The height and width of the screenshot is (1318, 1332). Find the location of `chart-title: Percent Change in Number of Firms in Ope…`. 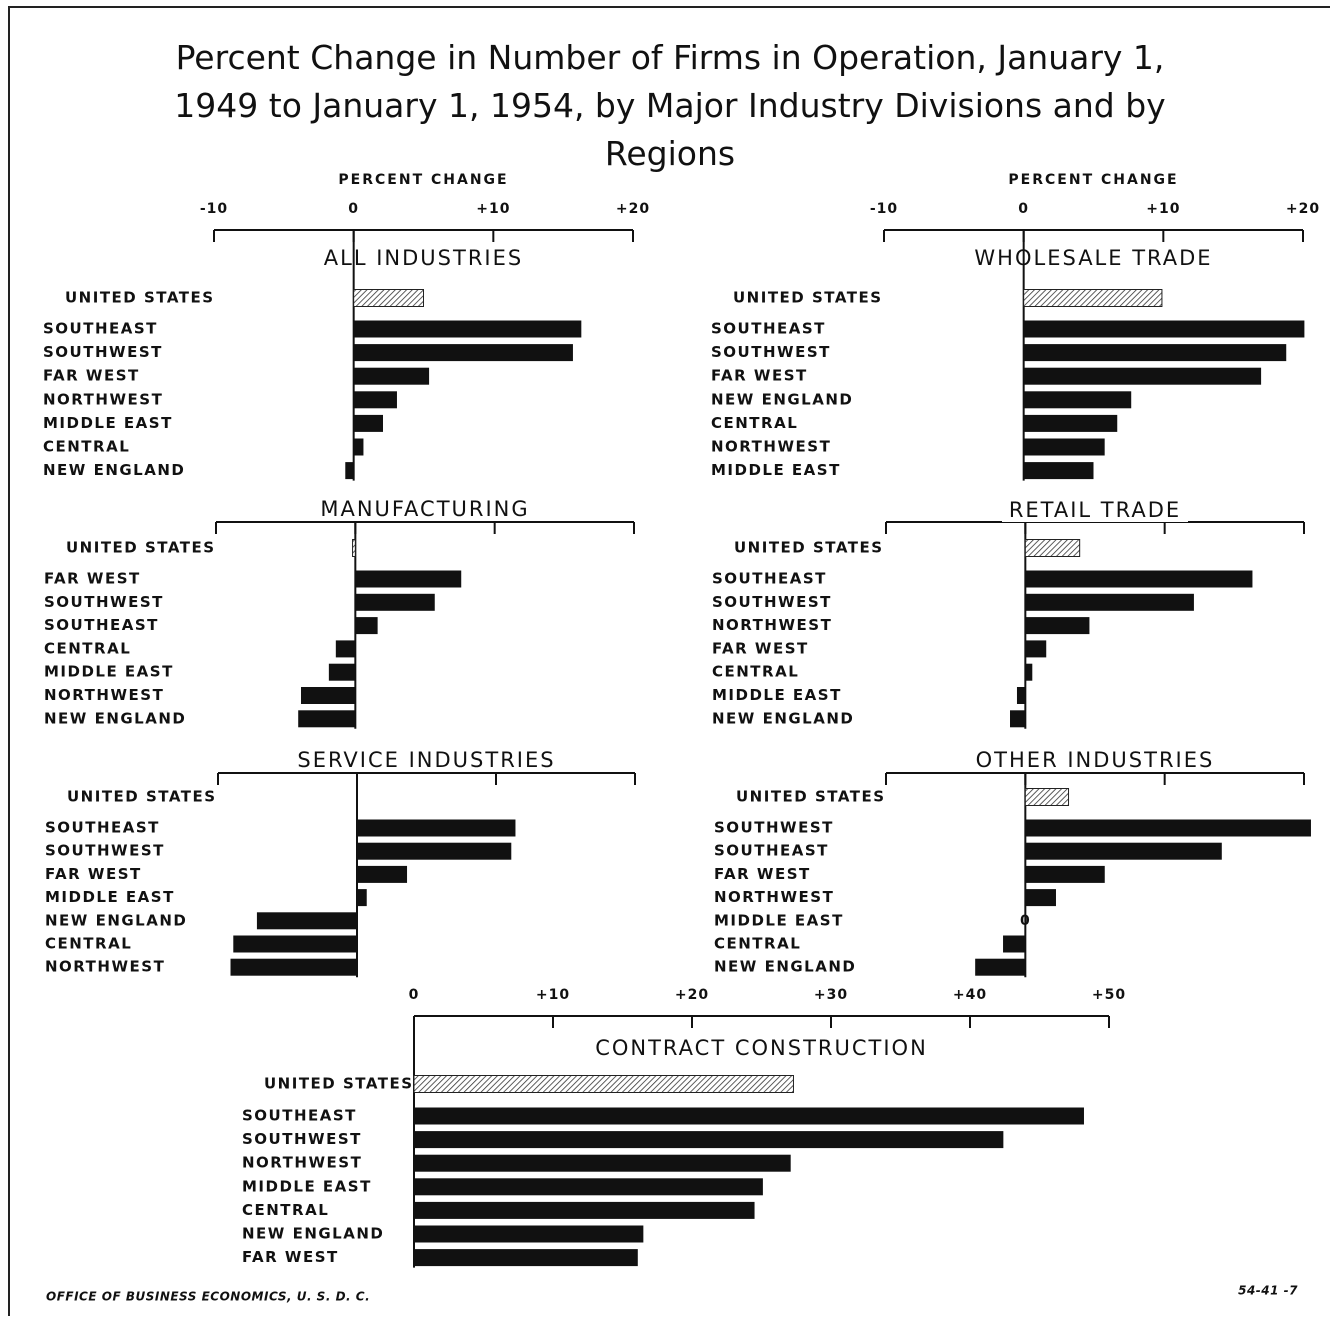

chart-title: Percent Change in Number of Firms in Ope… is located at coordinates (670, 105).